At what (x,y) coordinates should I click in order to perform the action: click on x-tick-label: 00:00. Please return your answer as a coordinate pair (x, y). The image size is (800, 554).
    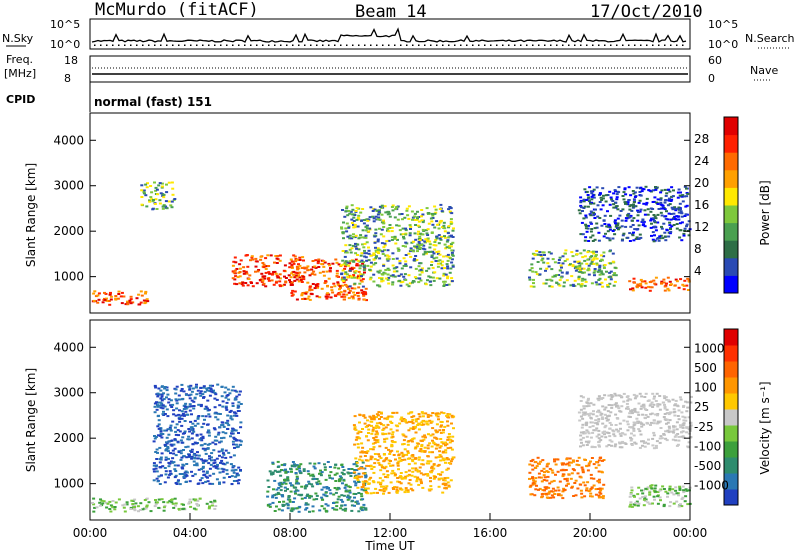
    Looking at the image, I should click on (690, 533).